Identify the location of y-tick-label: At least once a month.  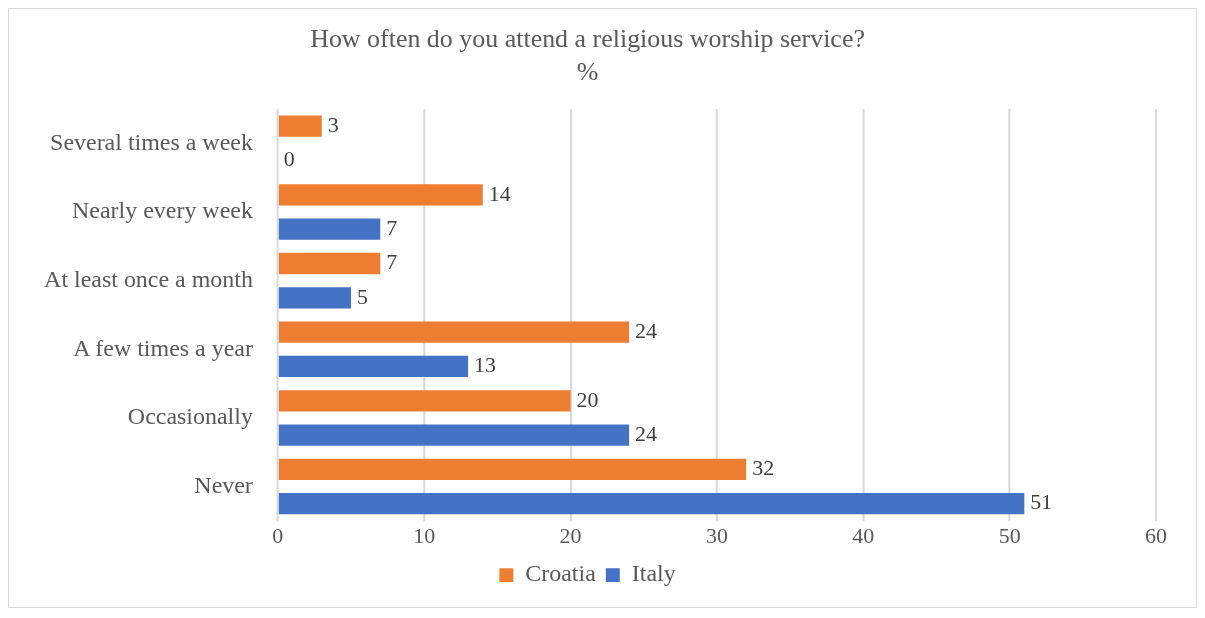
(148, 278).